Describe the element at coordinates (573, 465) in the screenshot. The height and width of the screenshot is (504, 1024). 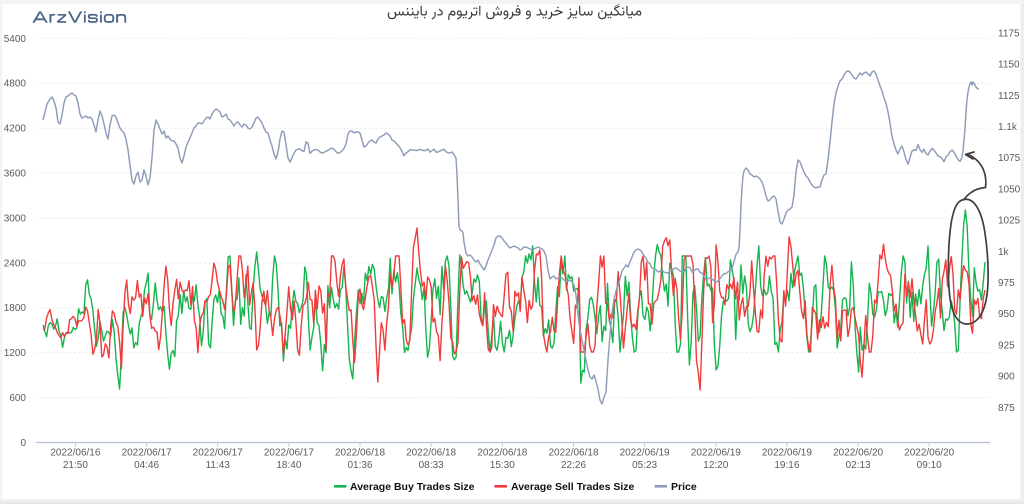
I see `svg-text: 22:26` at that location.